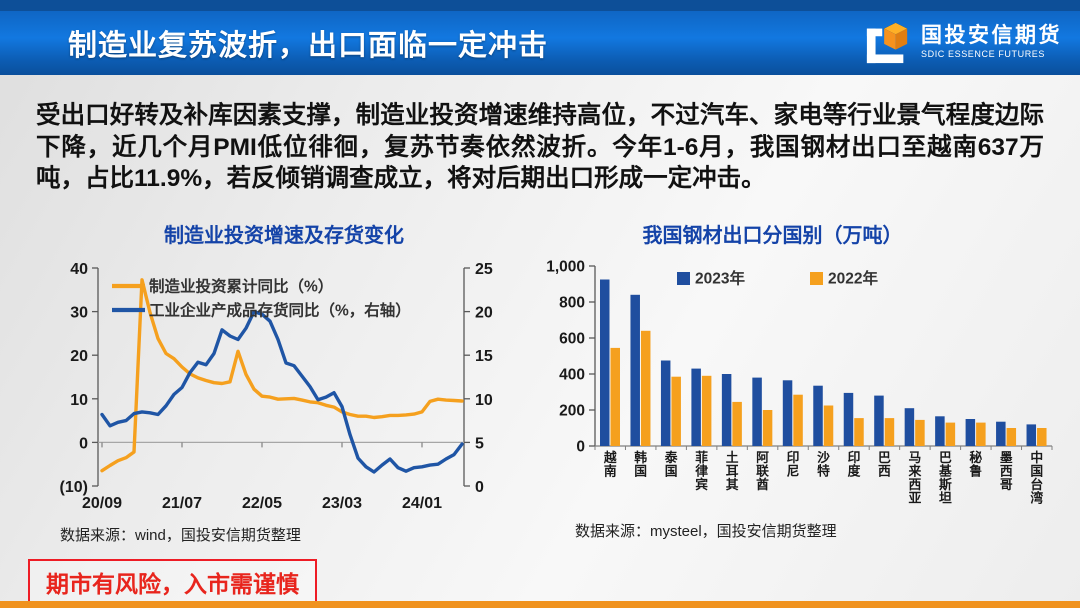 The image size is (1080, 608). I want to click on svg-text: 24/01, so click(422, 503).